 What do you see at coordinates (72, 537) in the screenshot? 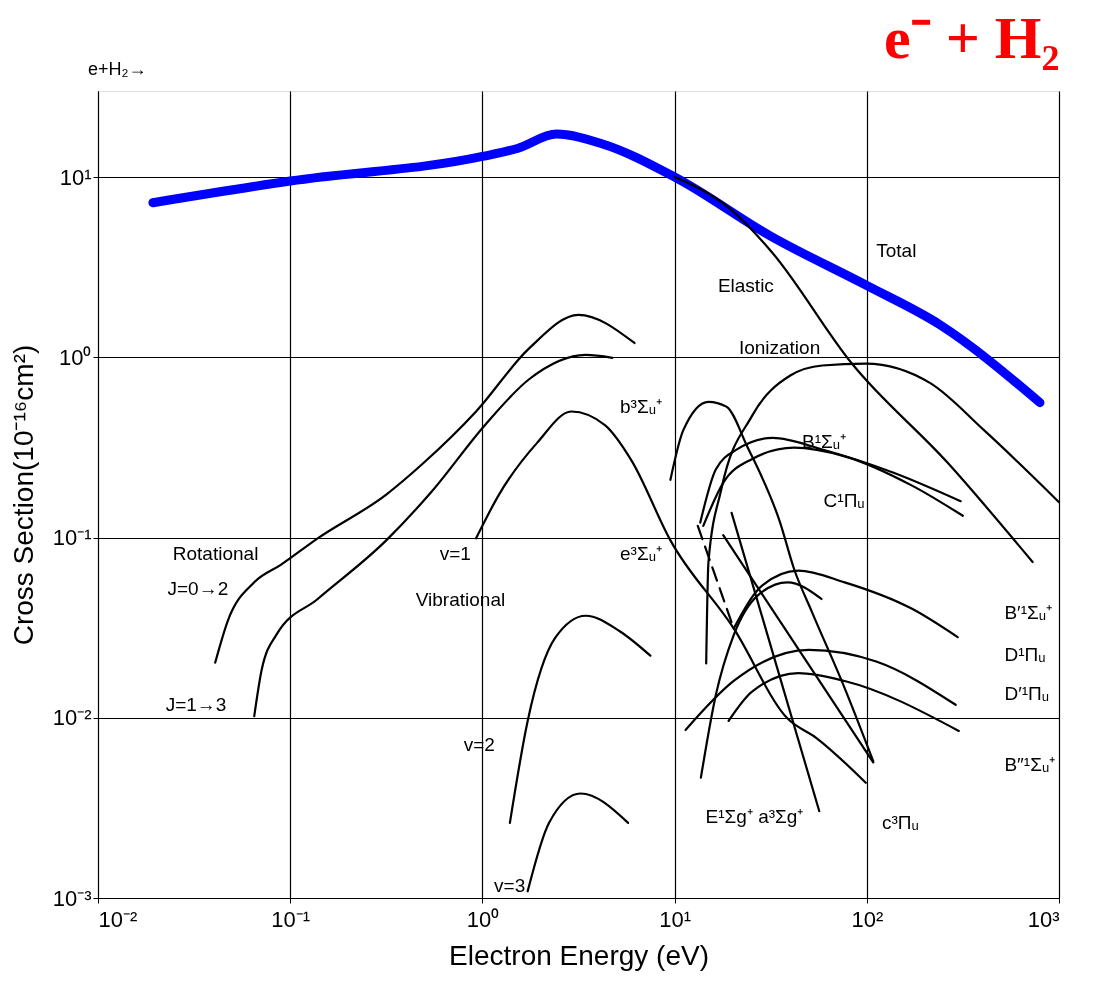
I see `y-tick-label: 10⁻¹` at bounding box center [72, 537].